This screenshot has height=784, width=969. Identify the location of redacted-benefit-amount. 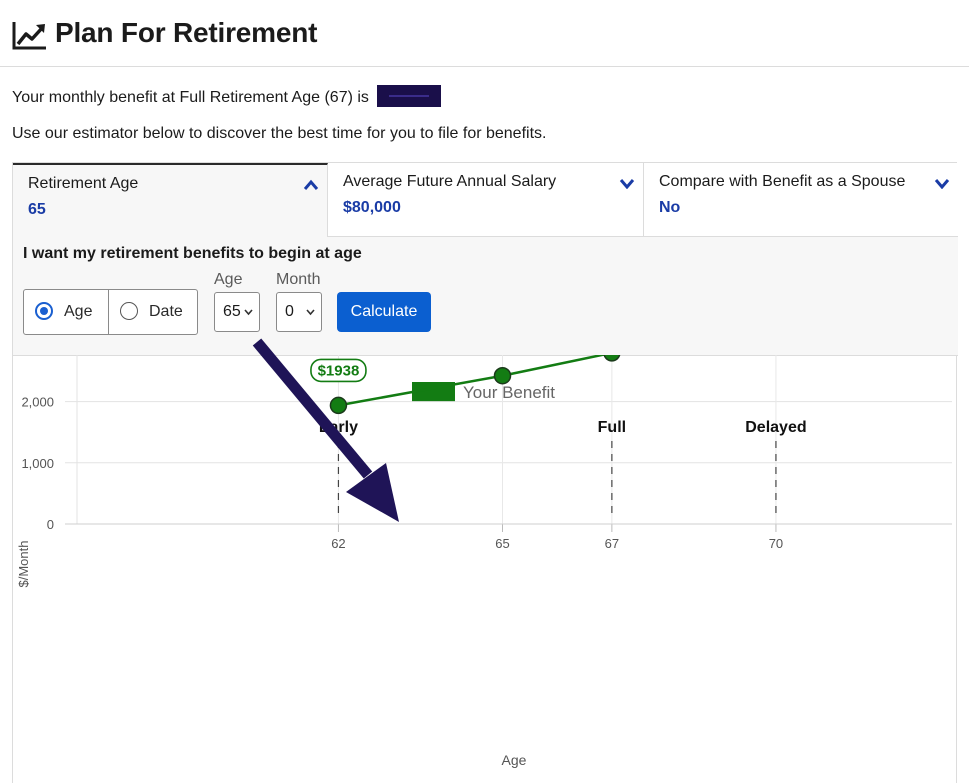
(409, 96).